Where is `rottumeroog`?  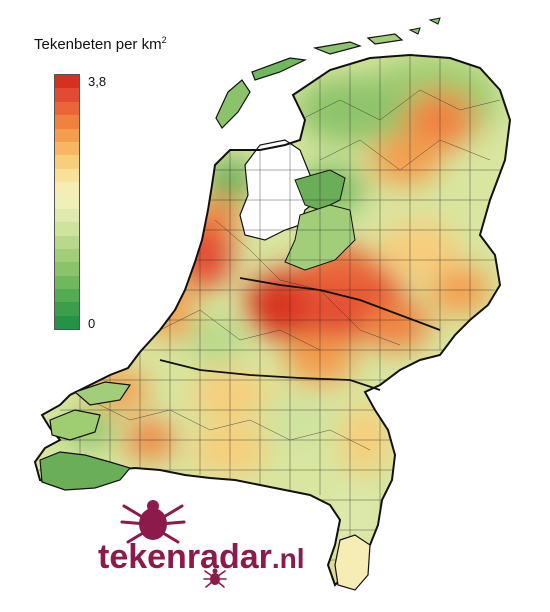
rottumeroog is located at coordinates (414, 31).